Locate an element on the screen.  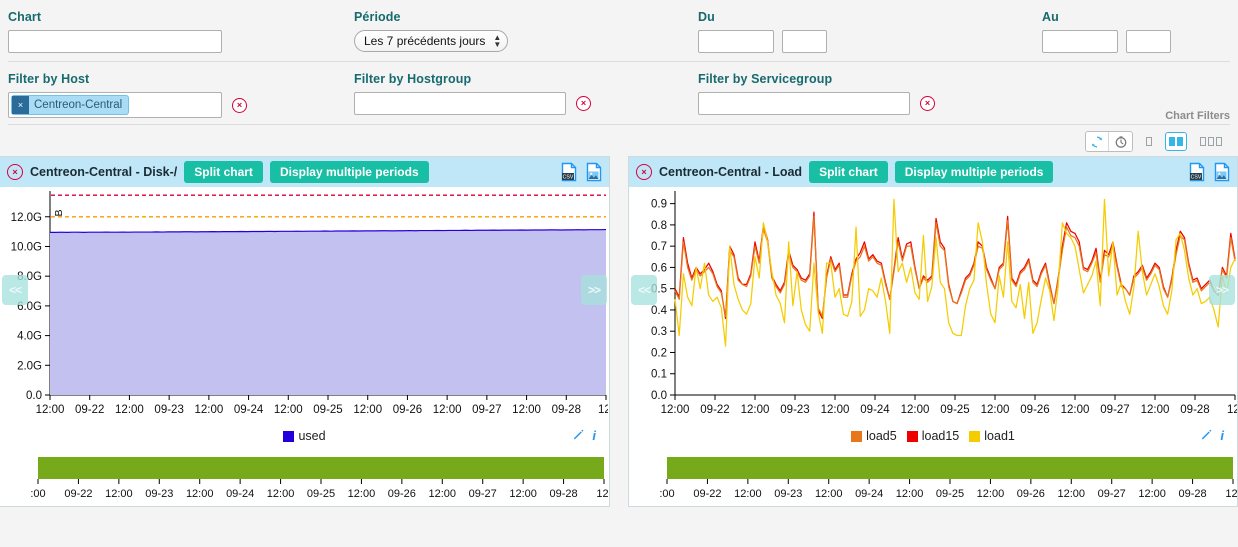
legend-item: load5 is located at coordinates (874, 436).